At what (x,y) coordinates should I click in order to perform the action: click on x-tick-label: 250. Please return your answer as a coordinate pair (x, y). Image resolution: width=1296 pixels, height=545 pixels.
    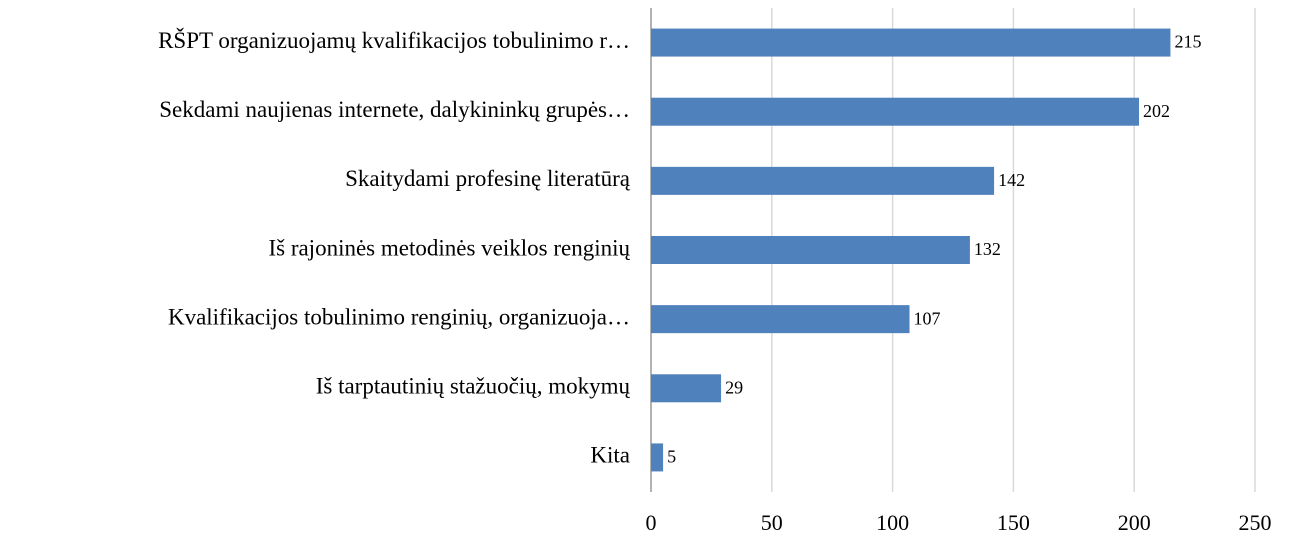
    Looking at the image, I should click on (1255, 522).